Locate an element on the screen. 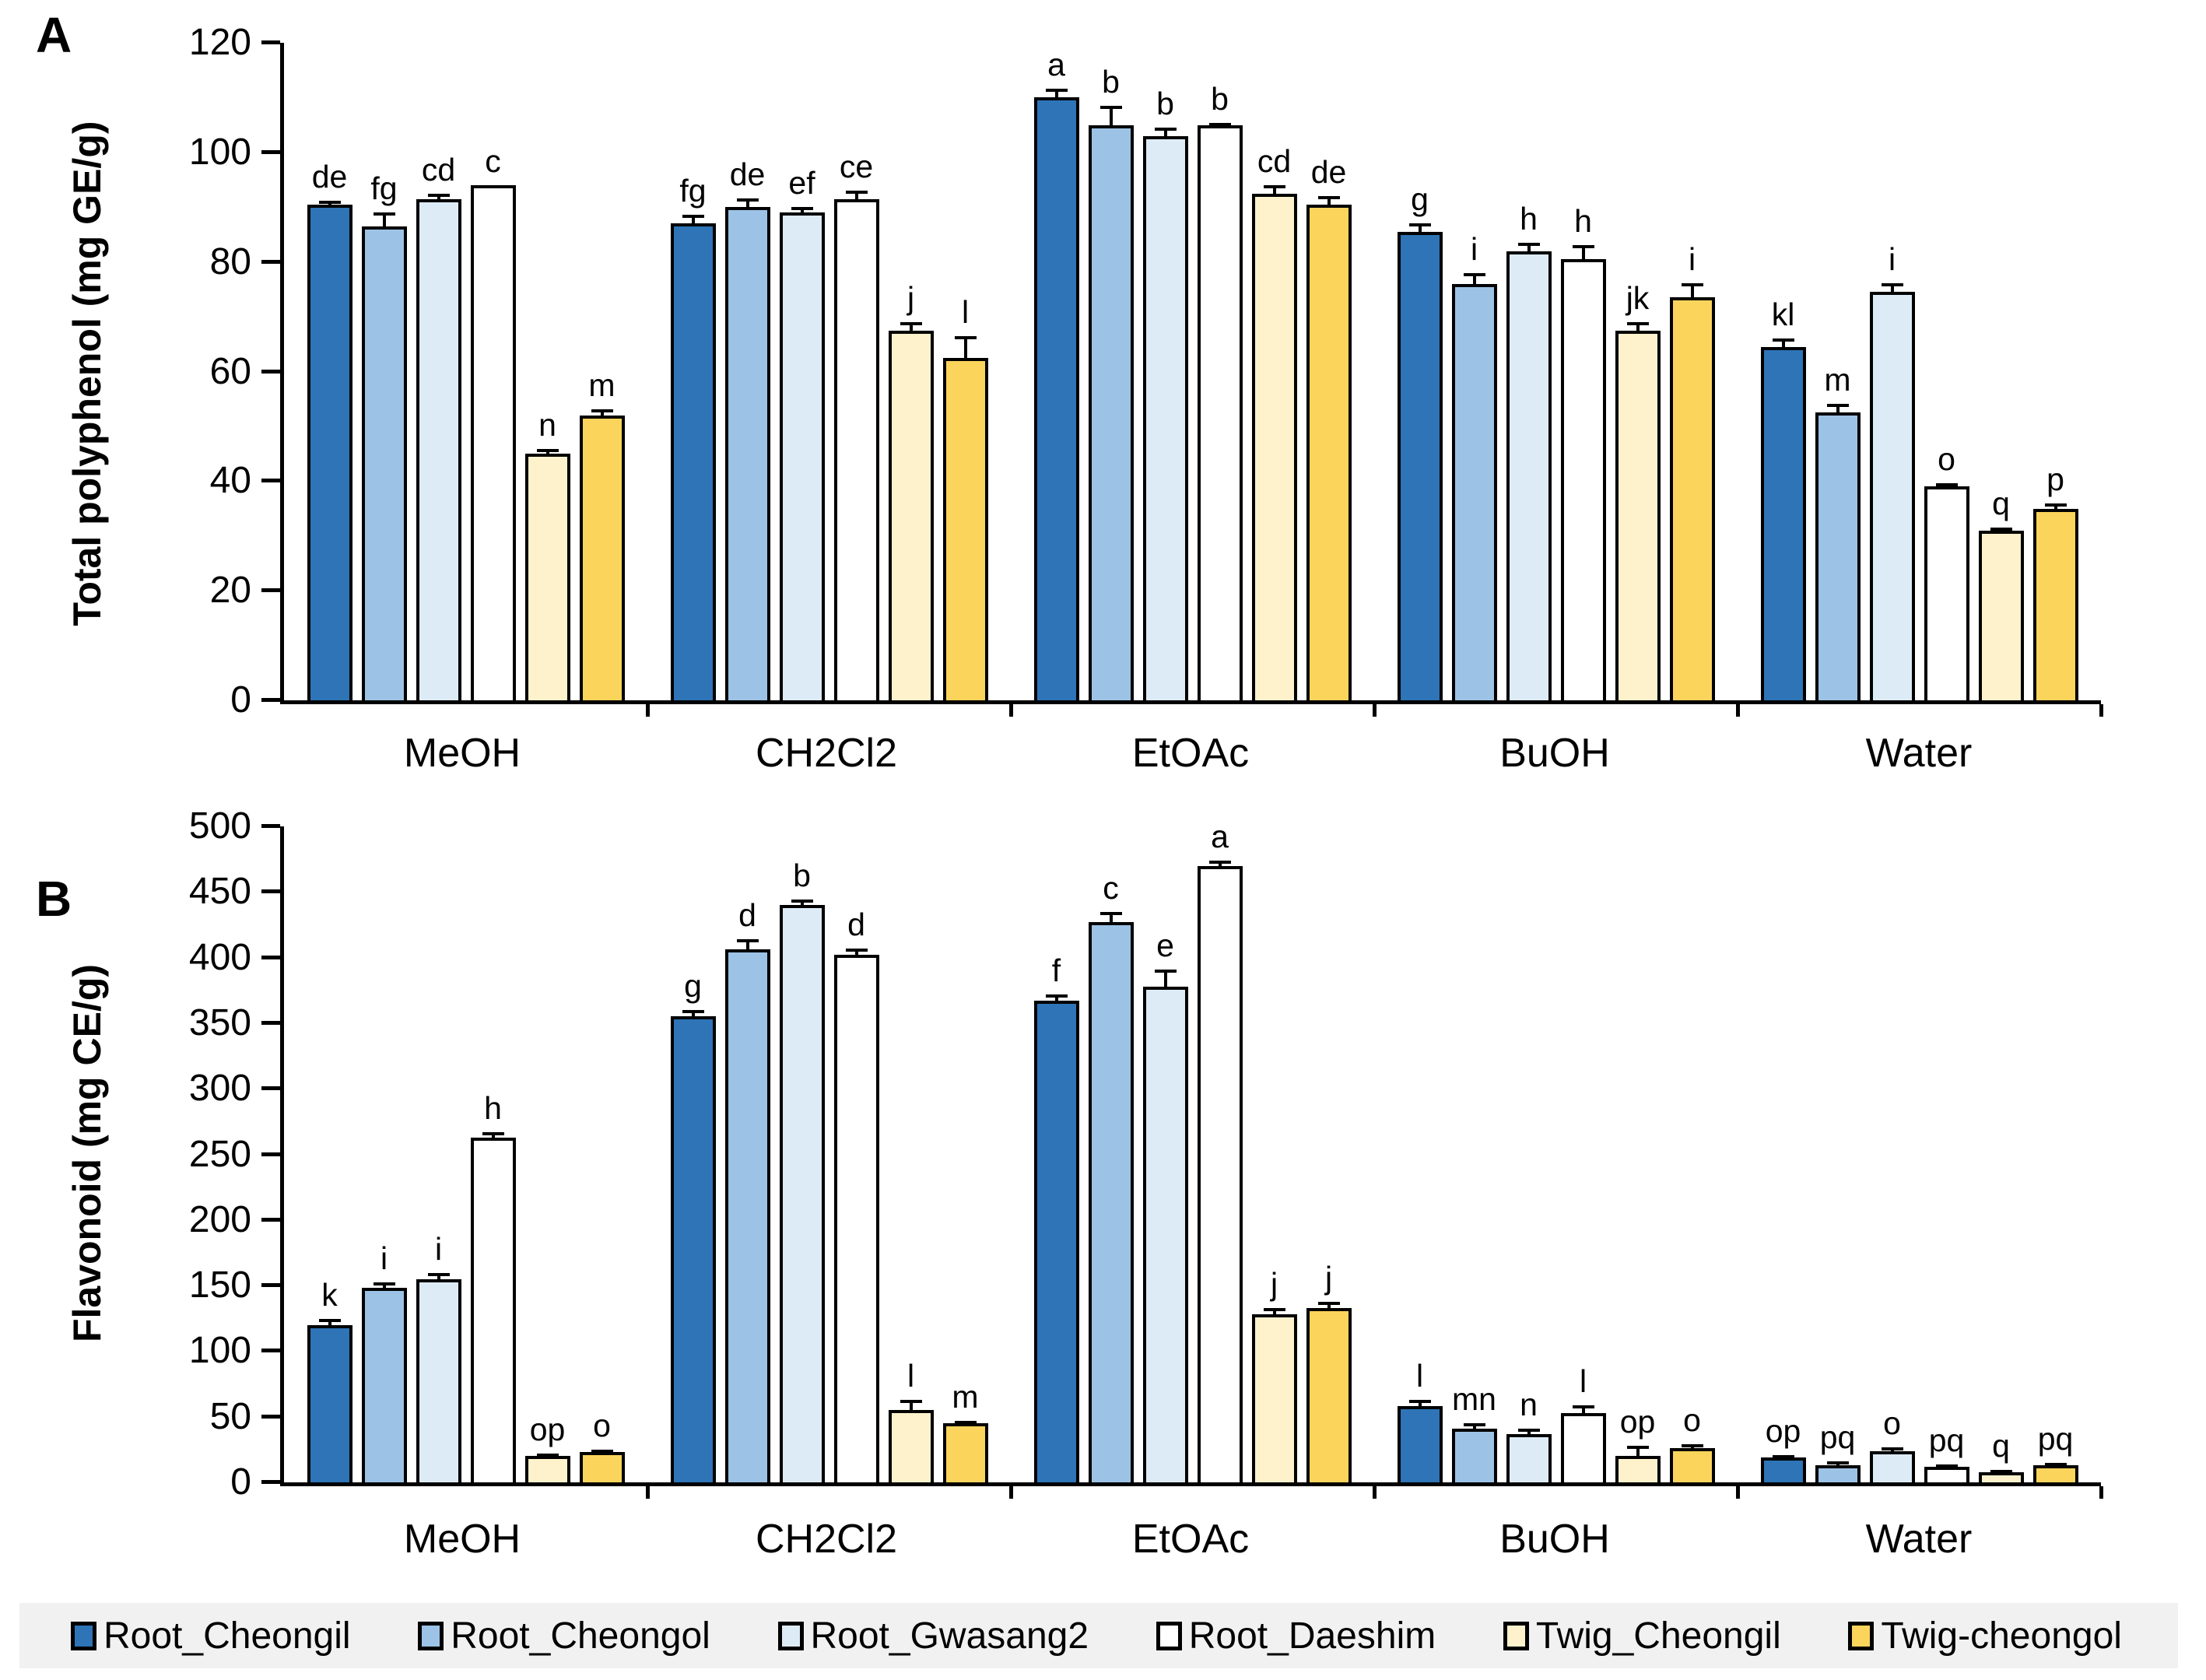 Image resolution: width=2206 pixels, height=1680 pixels. bar-Root_Gwasang2: i is located at coordinates (1892, 472).